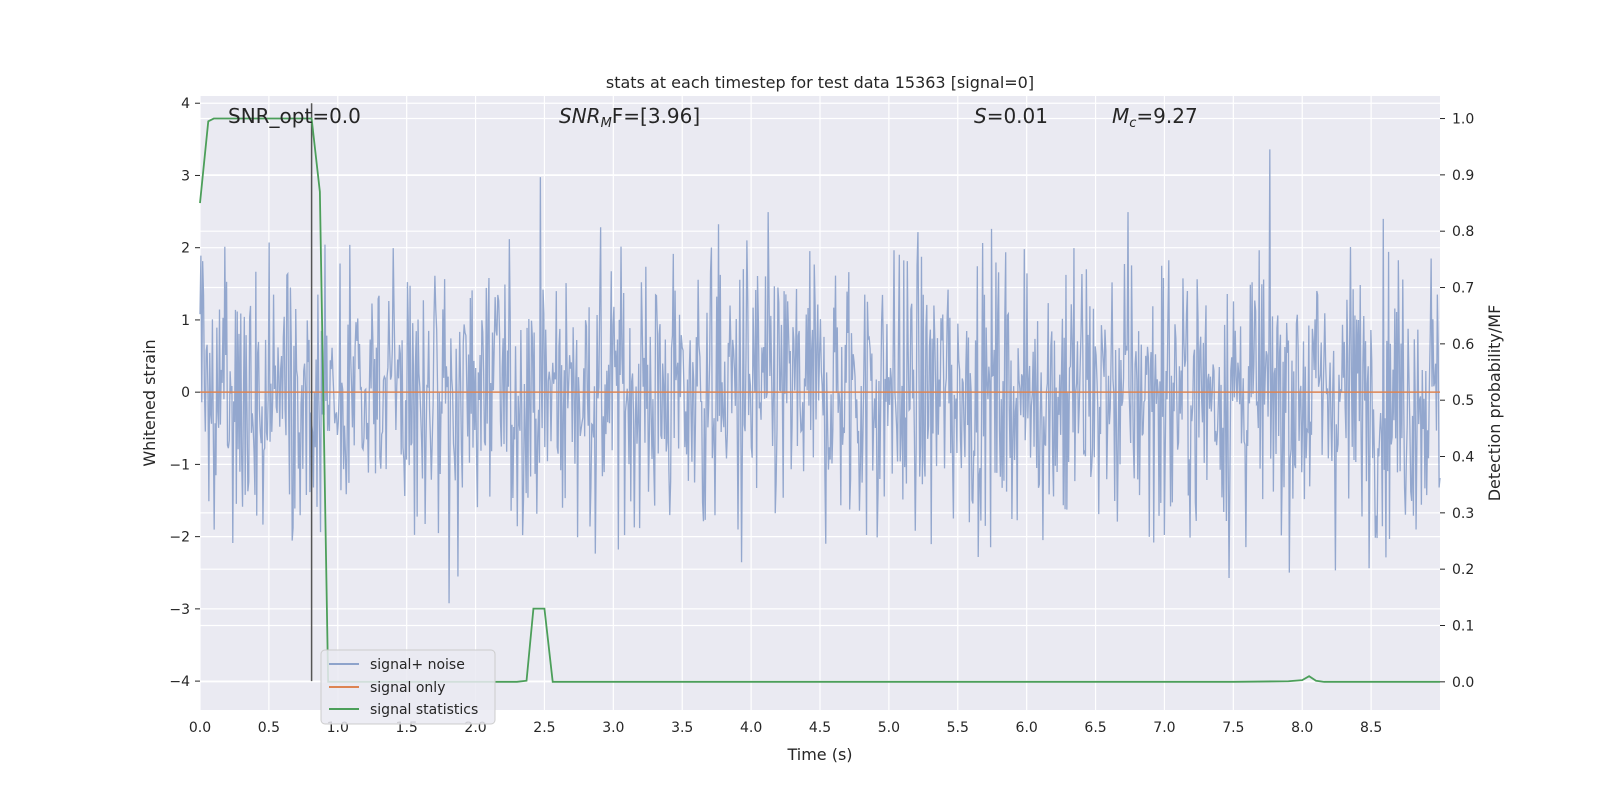  What do you see at coordinates (1027, 728) in the screenshot?
I see `x-tick-label: 6.0` at bounding box center [1027, 728].